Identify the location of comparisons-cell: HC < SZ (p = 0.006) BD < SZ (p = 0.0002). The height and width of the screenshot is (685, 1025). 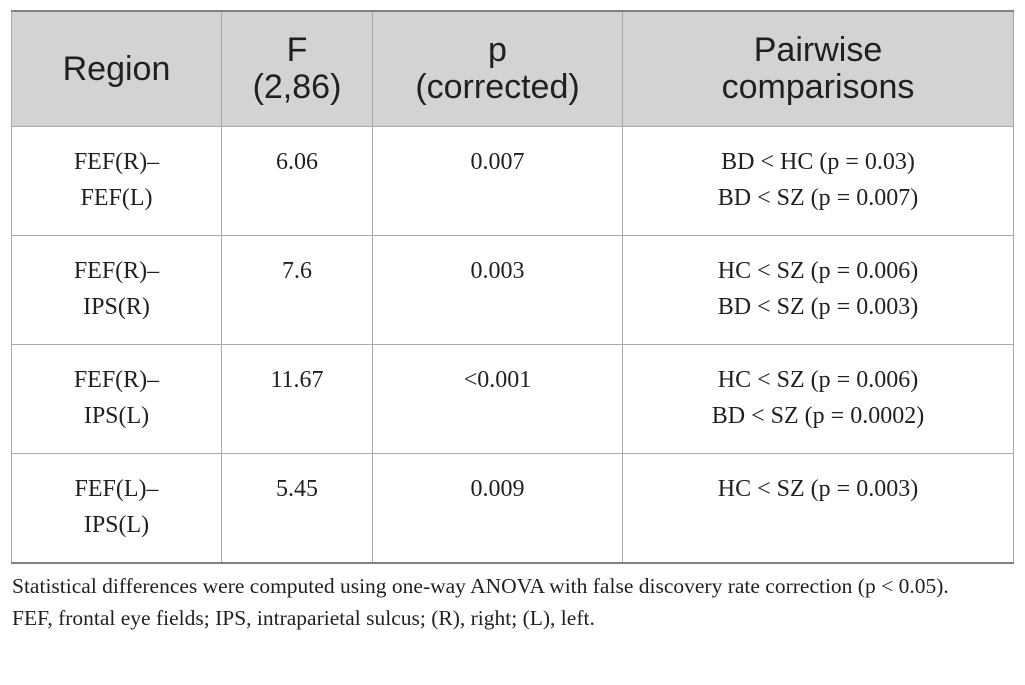
(818, 399).